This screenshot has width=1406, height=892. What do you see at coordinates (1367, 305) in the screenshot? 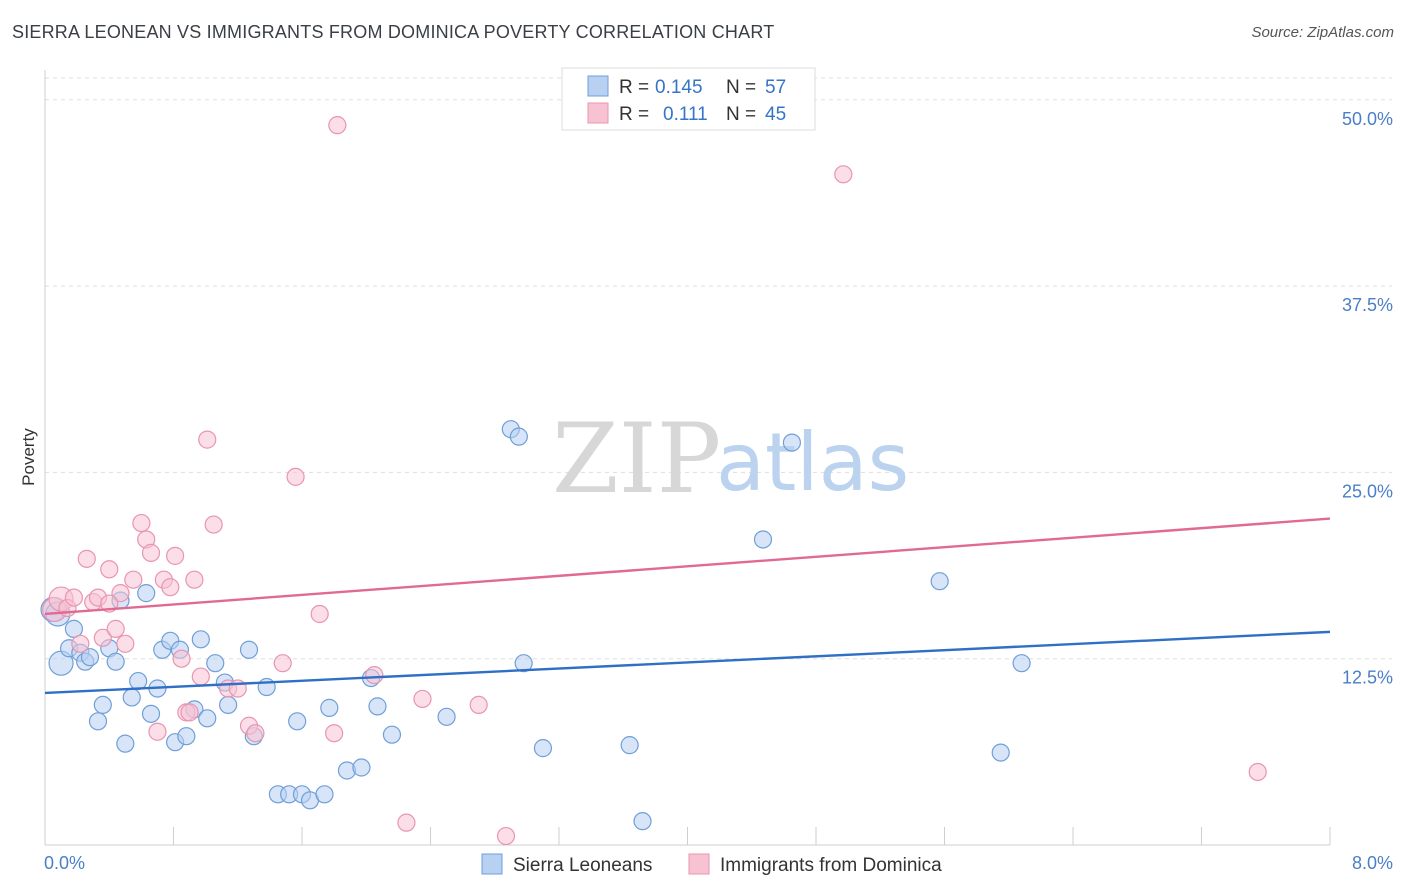
I see `y-tick-label-2: 37.5%` at bounding box center [1367, 305].